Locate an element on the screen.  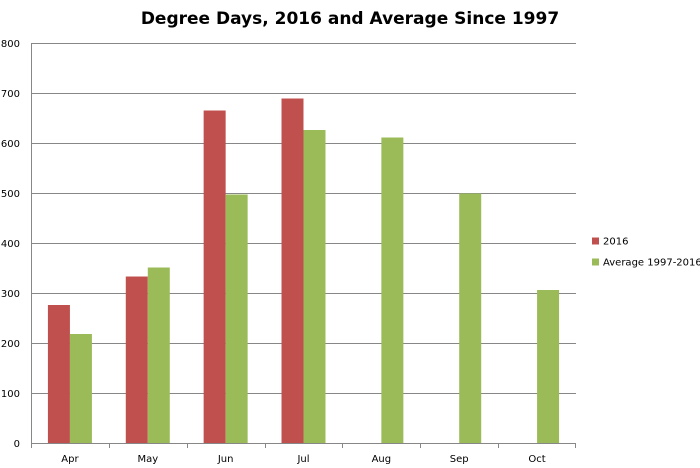
x-tick-label: Apr is located at coordinates (70, 459).